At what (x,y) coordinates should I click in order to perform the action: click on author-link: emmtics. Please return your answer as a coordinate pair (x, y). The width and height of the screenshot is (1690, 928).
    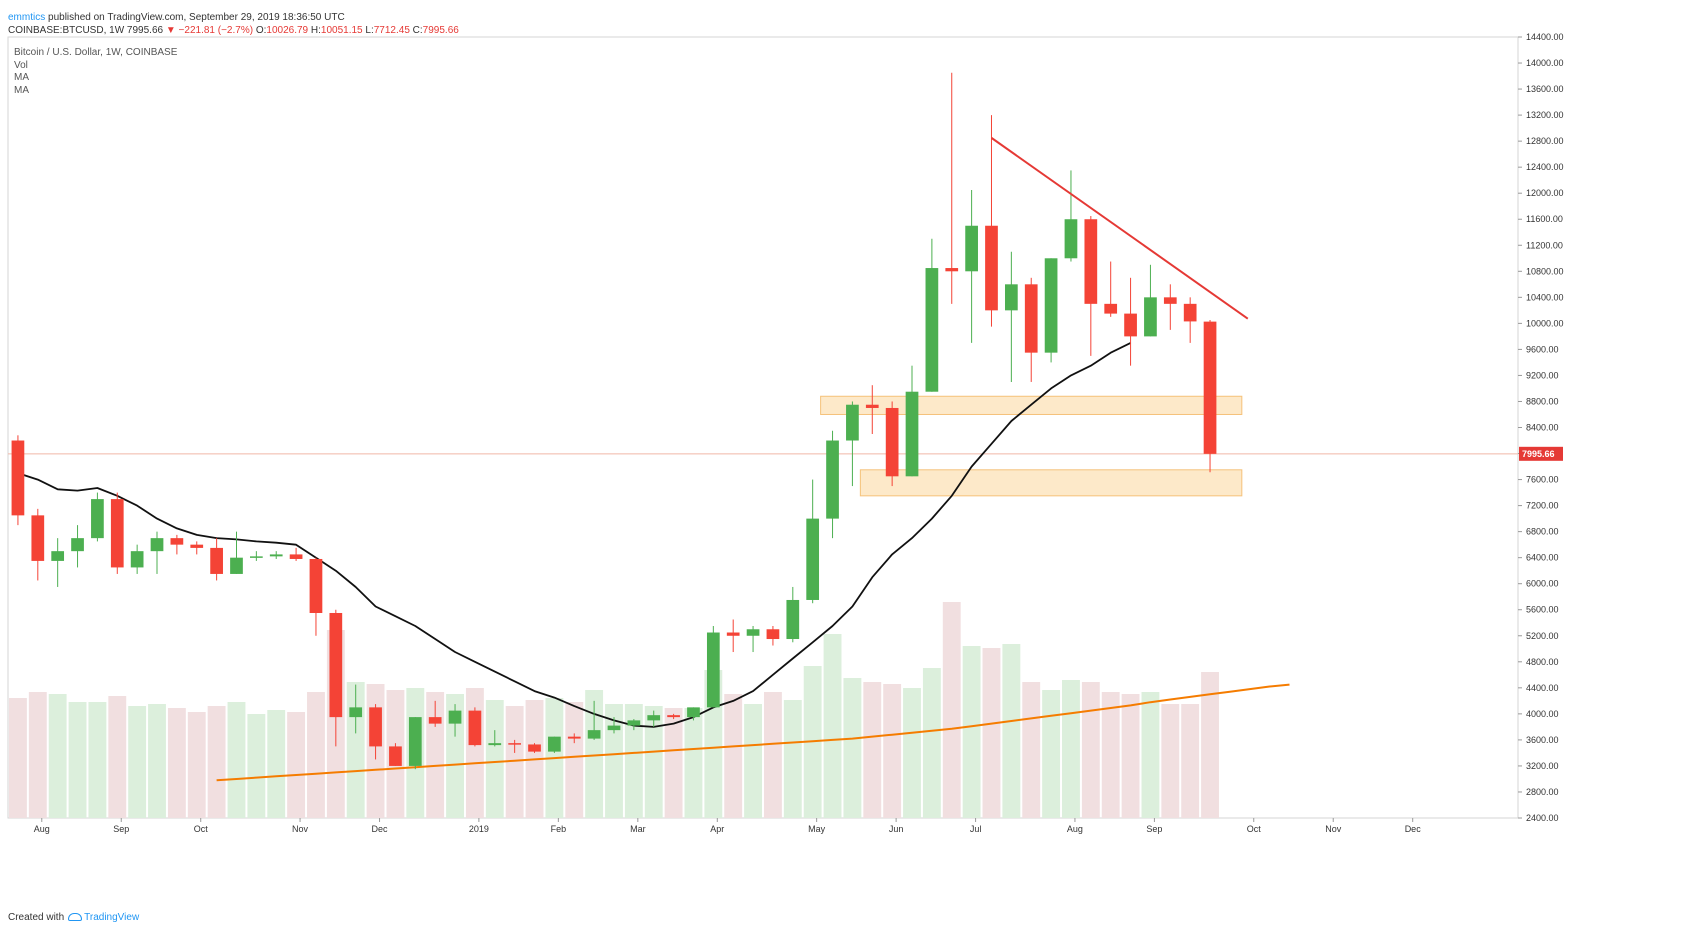
    Looking at the image, I should click on (27, 17).